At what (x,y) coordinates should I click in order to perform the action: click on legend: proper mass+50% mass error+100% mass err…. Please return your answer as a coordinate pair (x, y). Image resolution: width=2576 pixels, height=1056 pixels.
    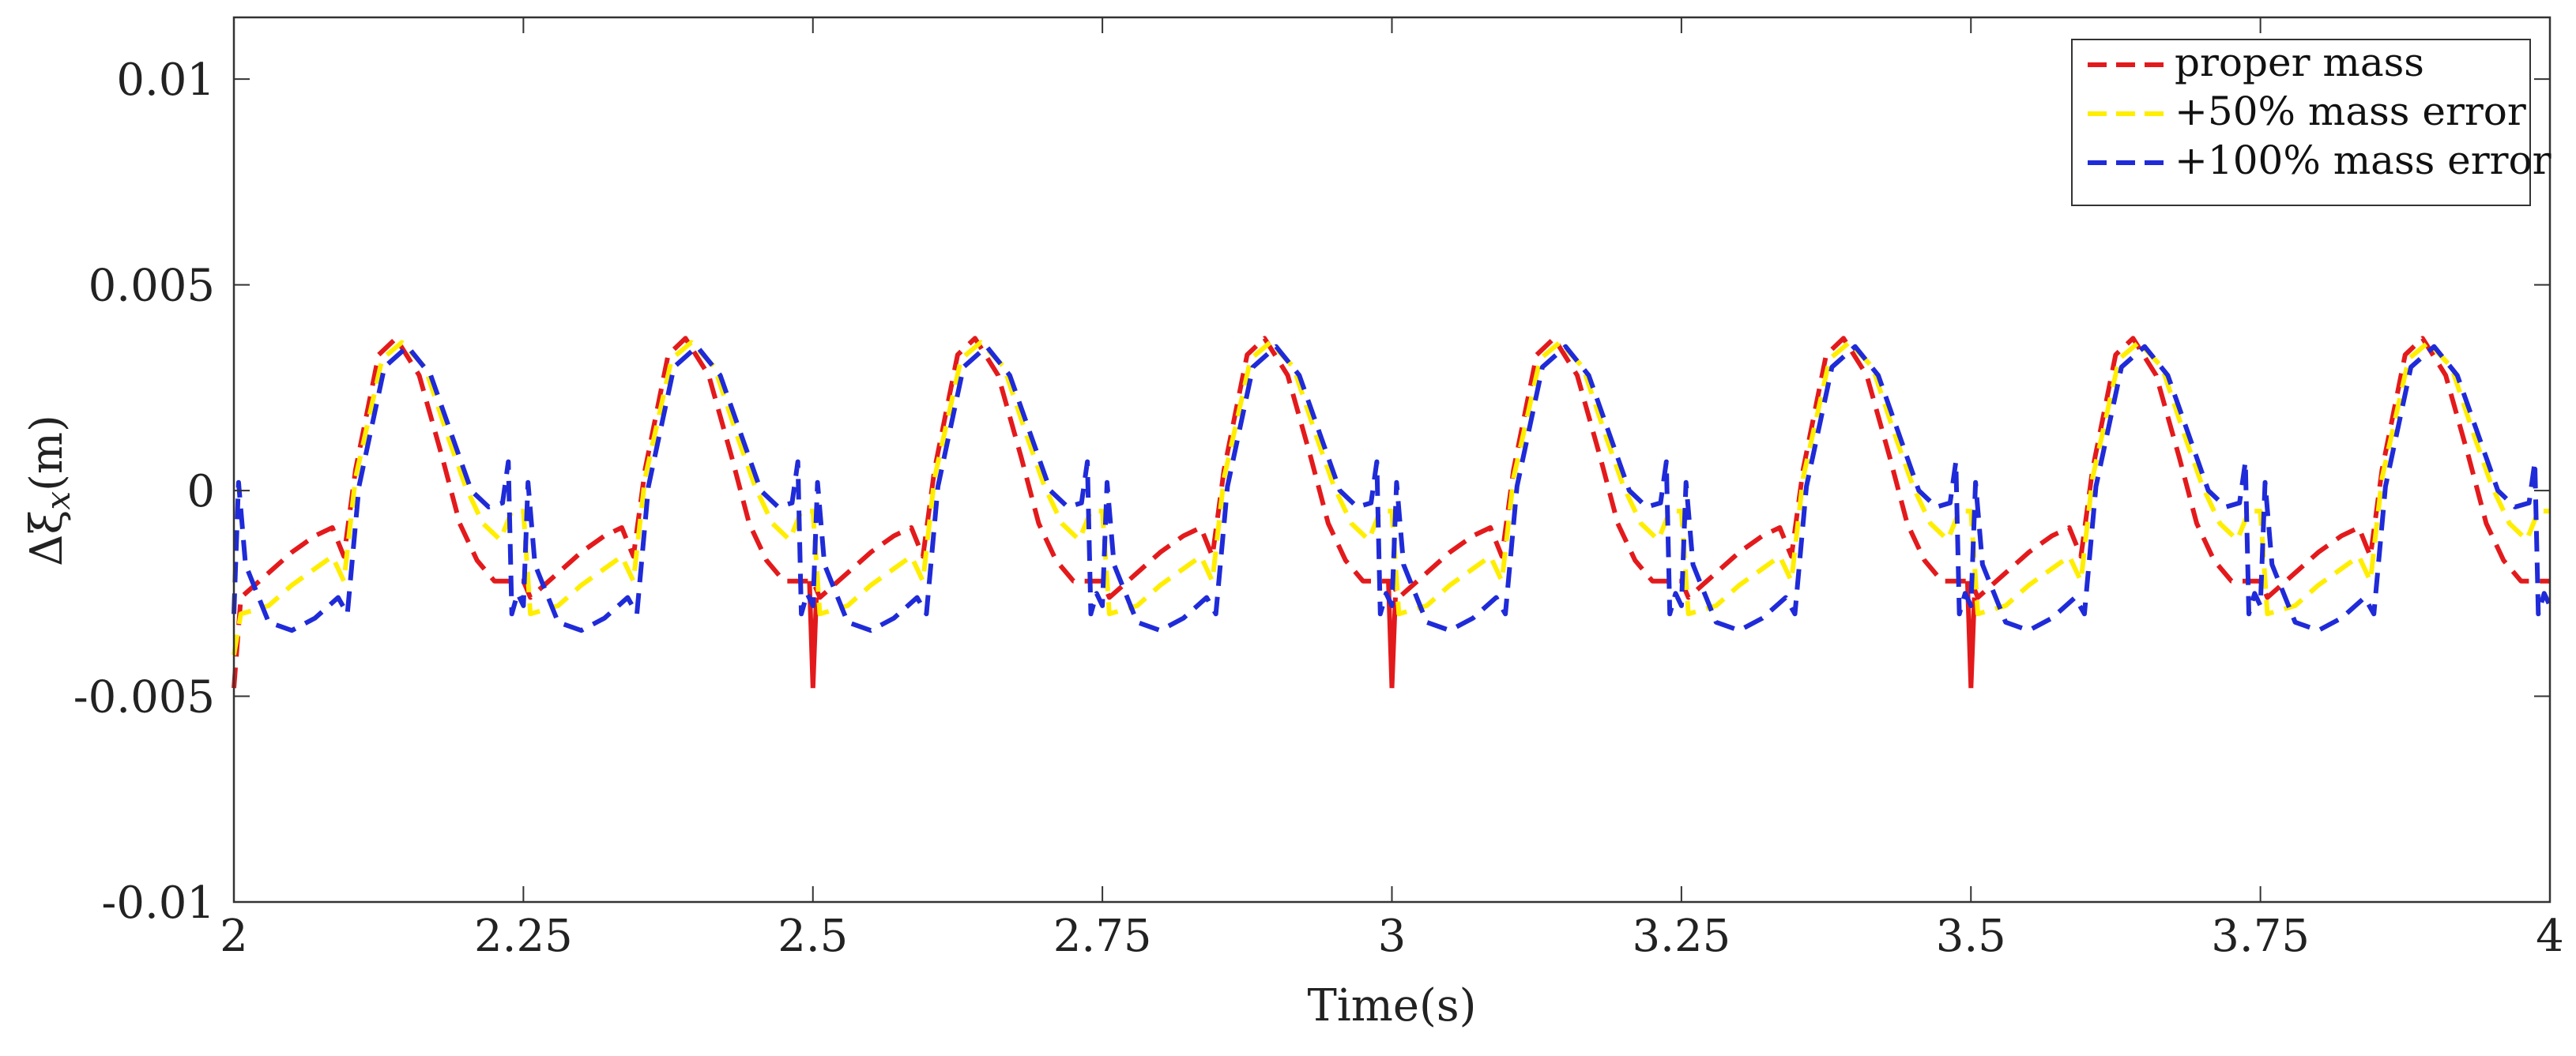
    Looking at the image, I should click on (2311, 123).